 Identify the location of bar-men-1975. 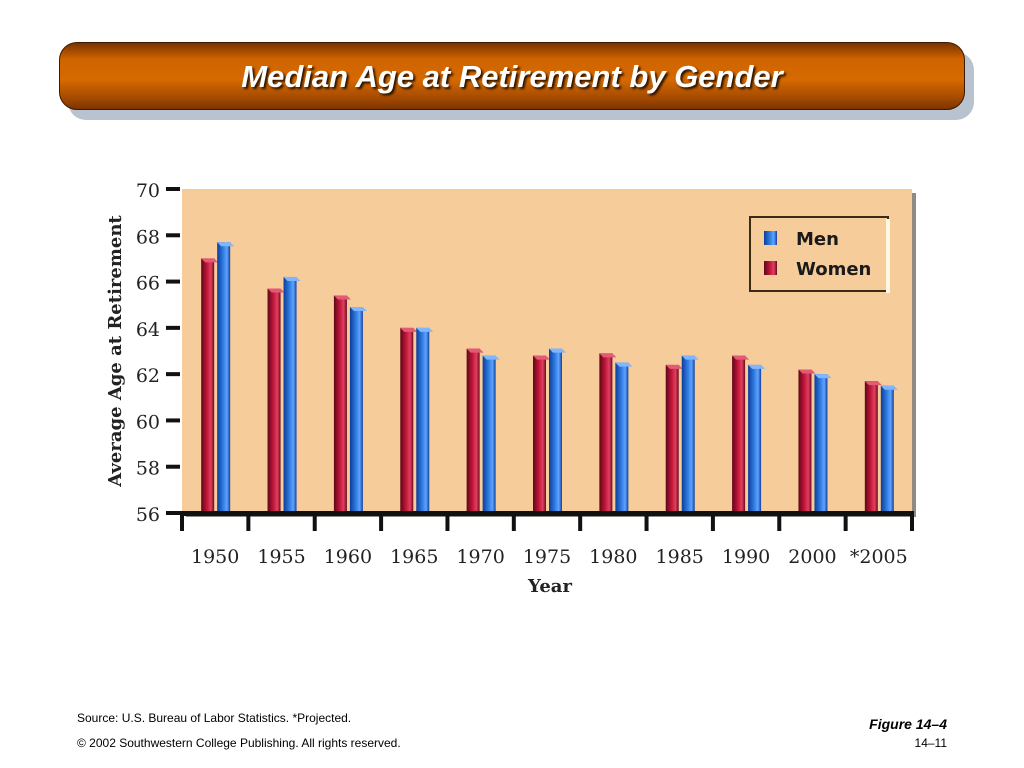
(555, 430).